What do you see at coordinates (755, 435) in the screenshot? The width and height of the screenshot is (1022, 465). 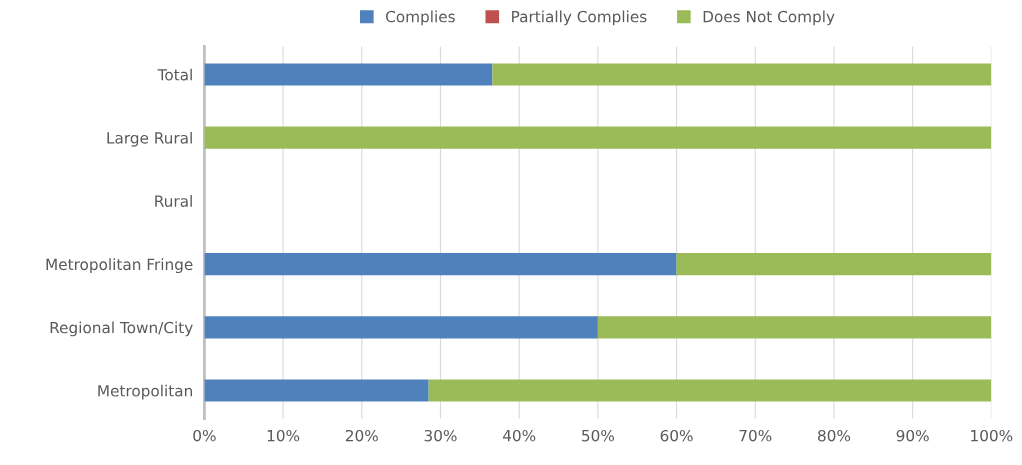 I see `x-tick-label: 70%` at bounding box center [755, 435].